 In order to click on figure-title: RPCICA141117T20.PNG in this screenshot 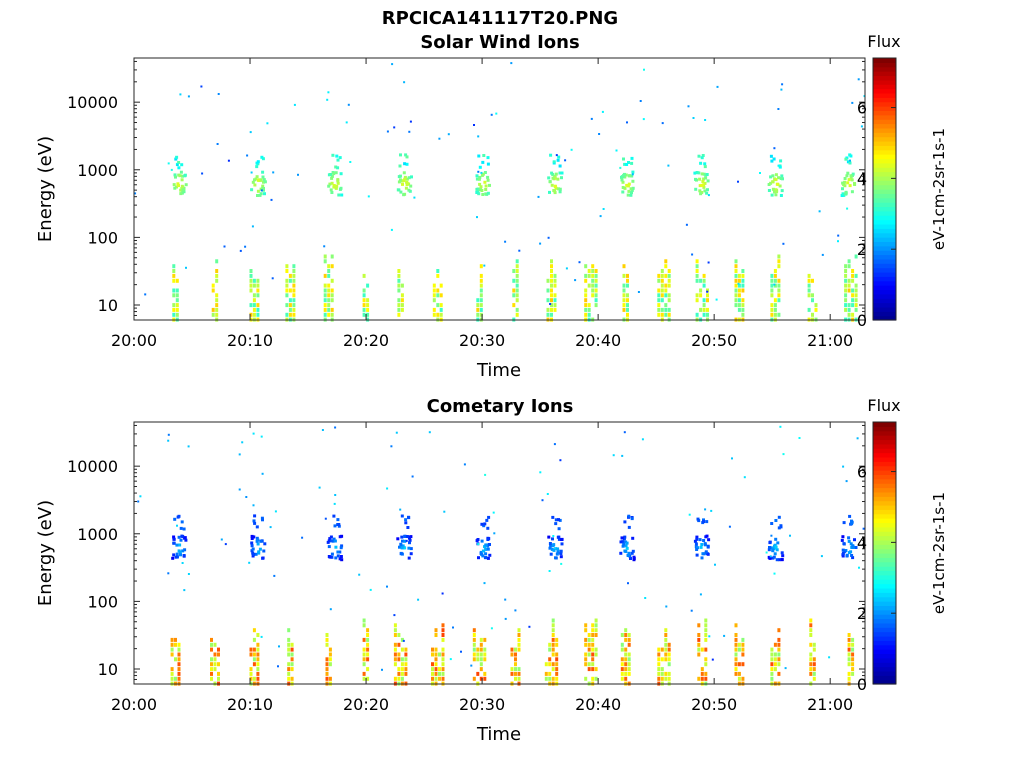, I will do `click(500, 18)`.